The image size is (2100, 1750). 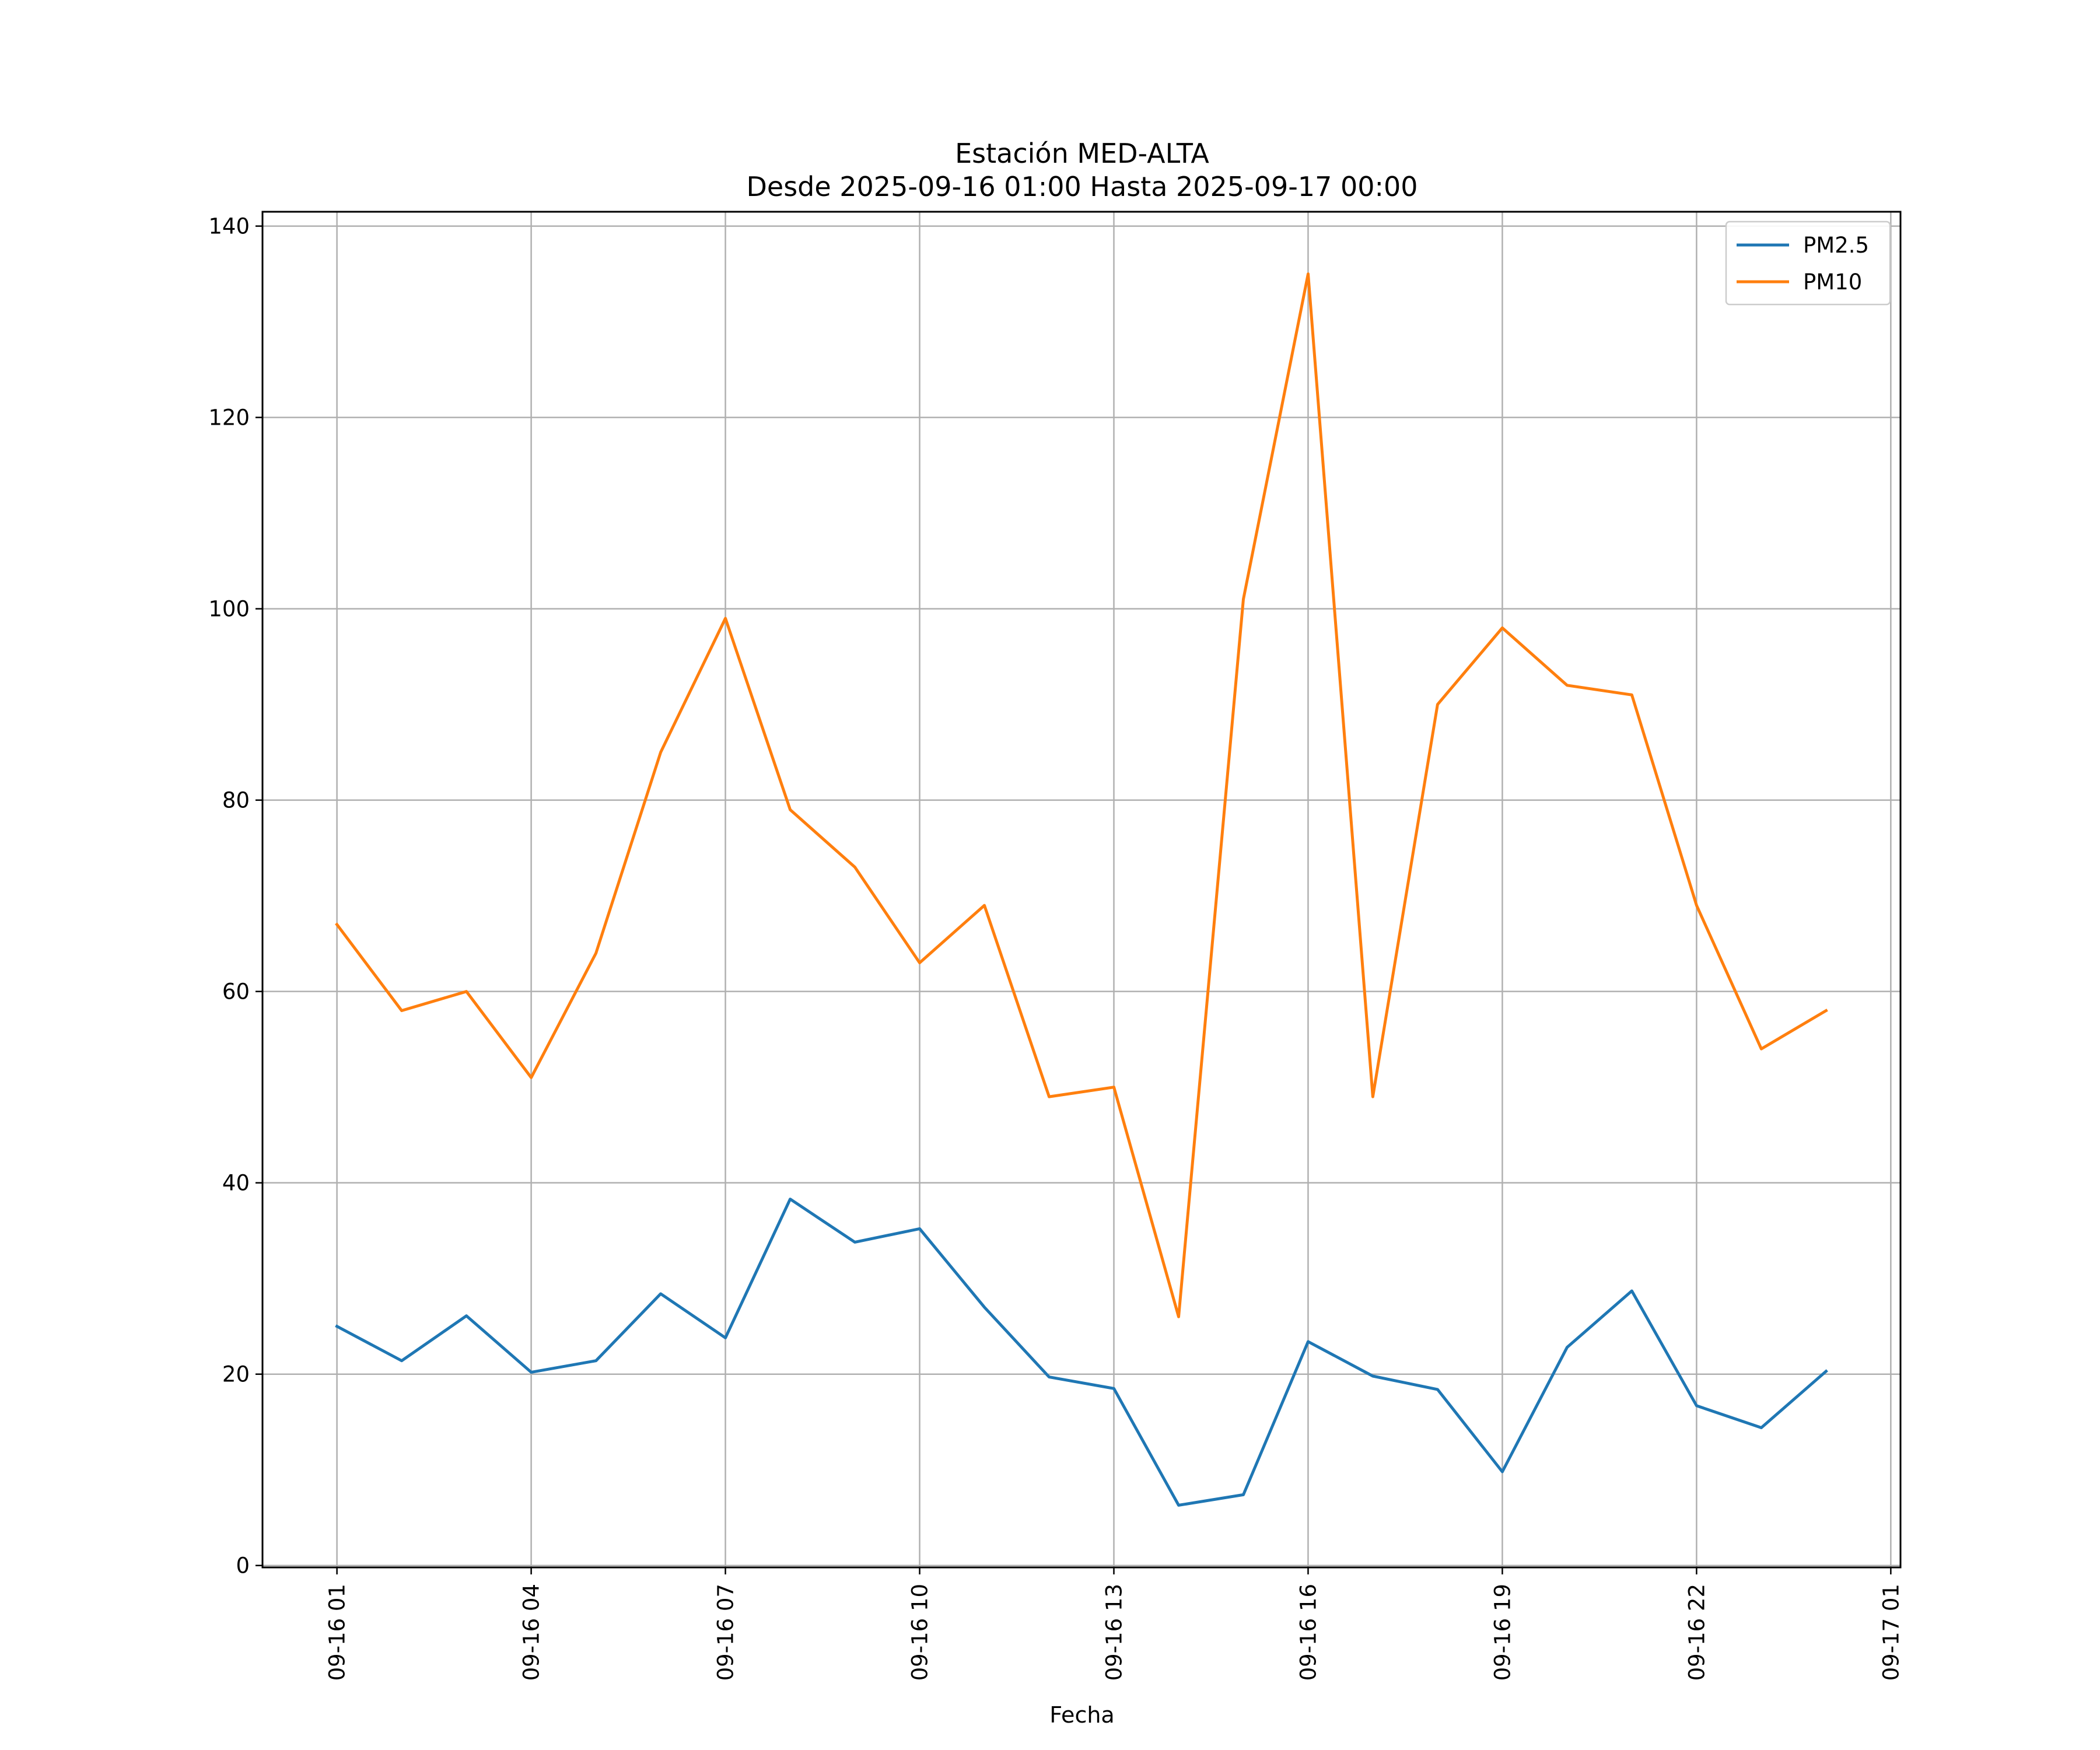 What do you see at coordinates (1082, 153) in the screenshot?
I see `chart-title: Estación MED-ALTA` at bounding box center [1082, 153].